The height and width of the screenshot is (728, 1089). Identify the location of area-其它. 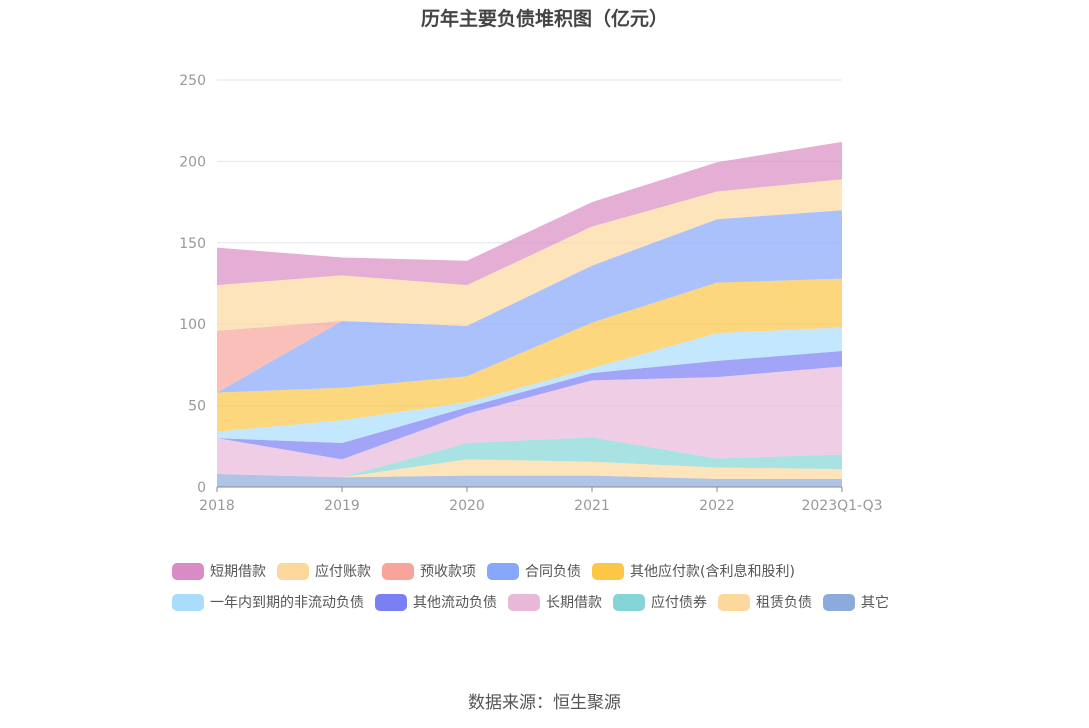
(529, 480).